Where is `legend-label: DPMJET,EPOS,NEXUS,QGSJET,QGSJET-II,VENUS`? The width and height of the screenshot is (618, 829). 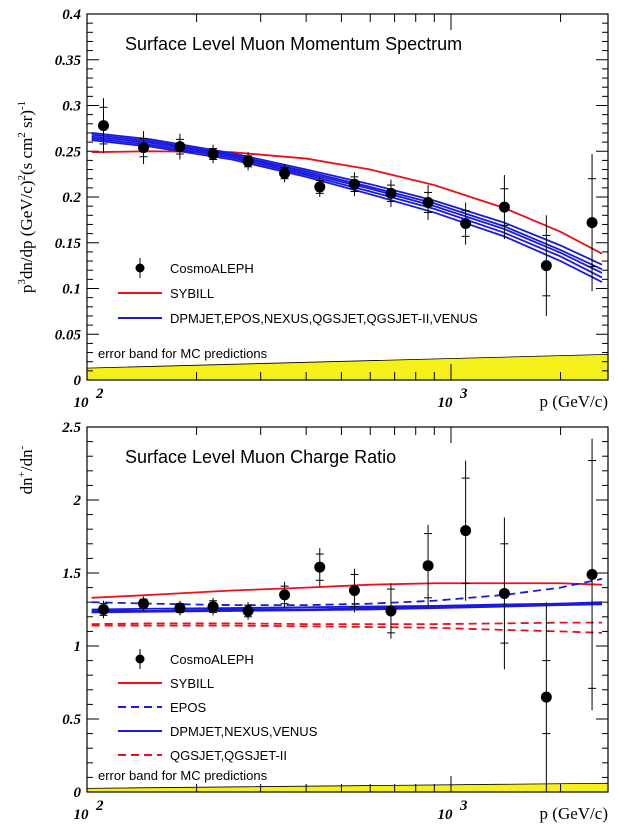 legend-label: DPMJET,EPOS,NEXUS,QGSJET,QGSJET-II,VENUS is located at coordinates (324, 318).